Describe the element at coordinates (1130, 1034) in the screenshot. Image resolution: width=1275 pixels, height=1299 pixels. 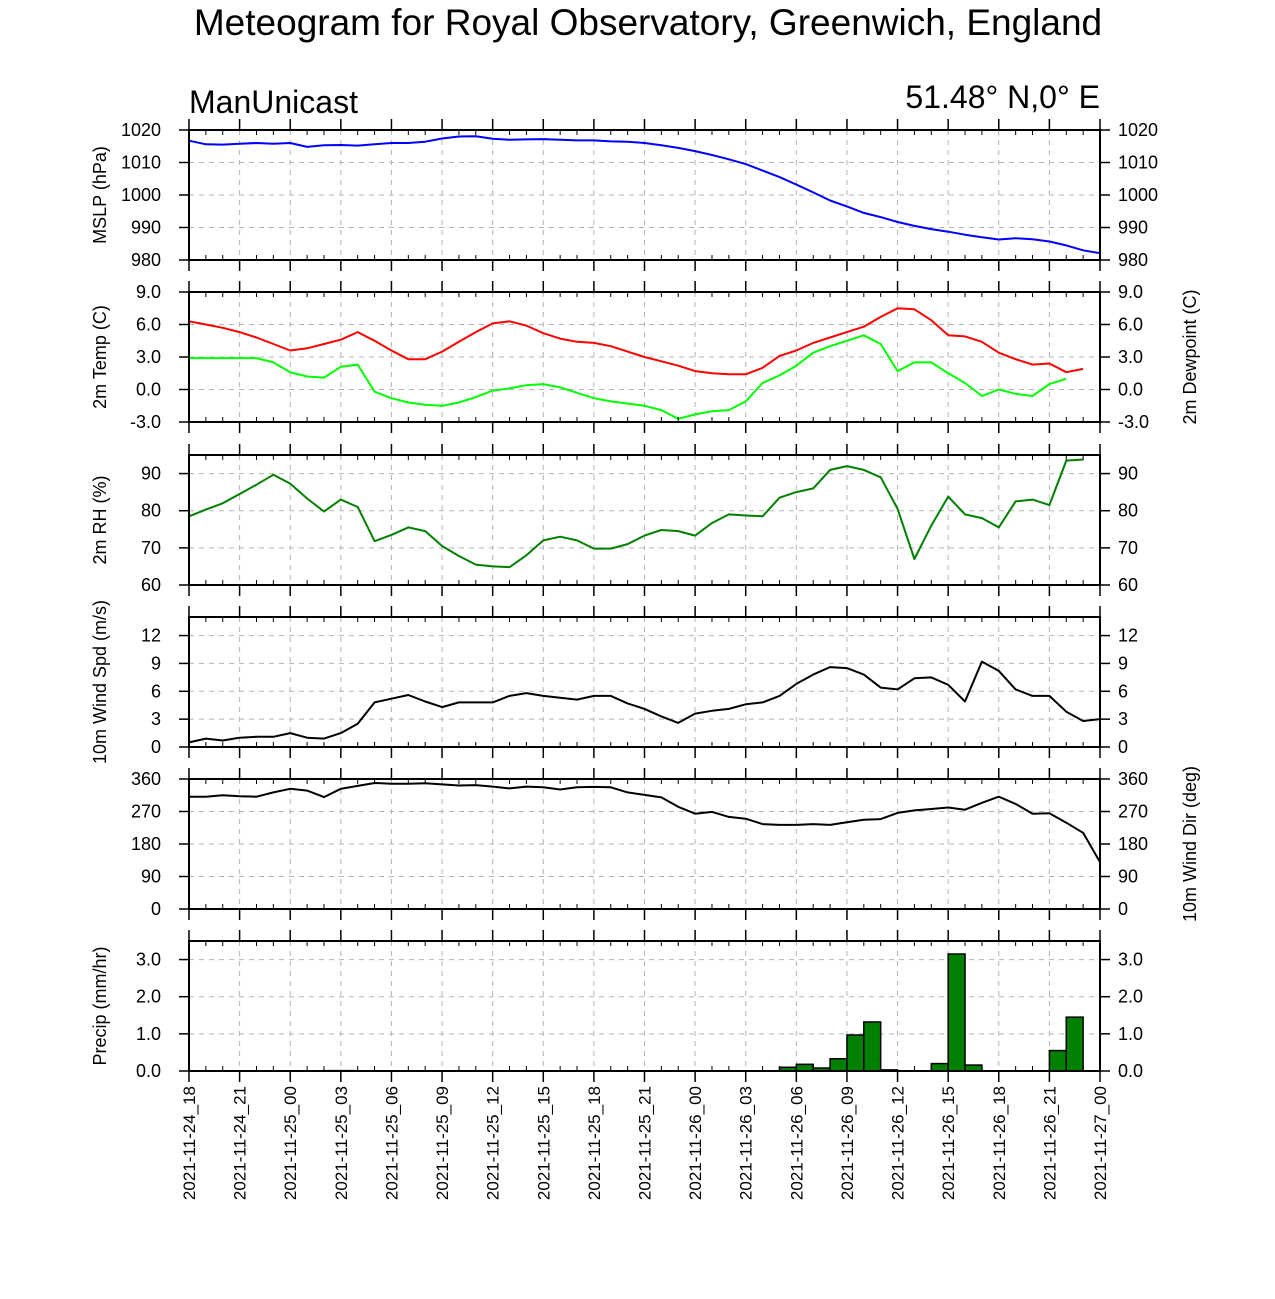
I see `y-tick-label-right: 1.0` at that location.